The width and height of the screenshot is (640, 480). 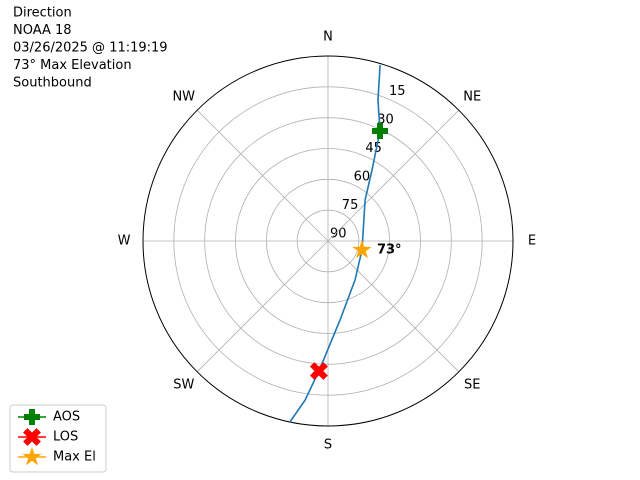 What do you see at coordinates (183, 385) in the screenshot?
I see `theta-label: SW` at bounding box center [183, 385].